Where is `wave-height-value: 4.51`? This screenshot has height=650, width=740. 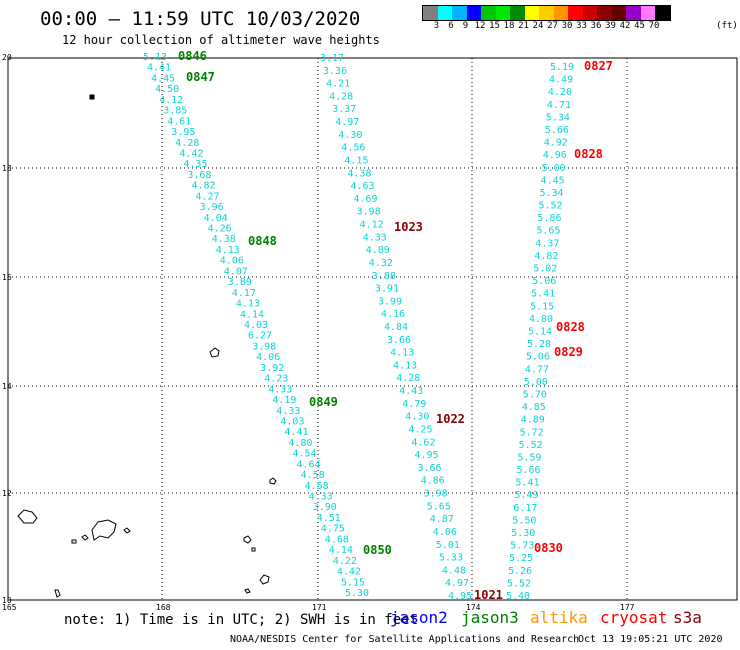 wave-height-value: 4.51 is located at coordinates (329, 518).